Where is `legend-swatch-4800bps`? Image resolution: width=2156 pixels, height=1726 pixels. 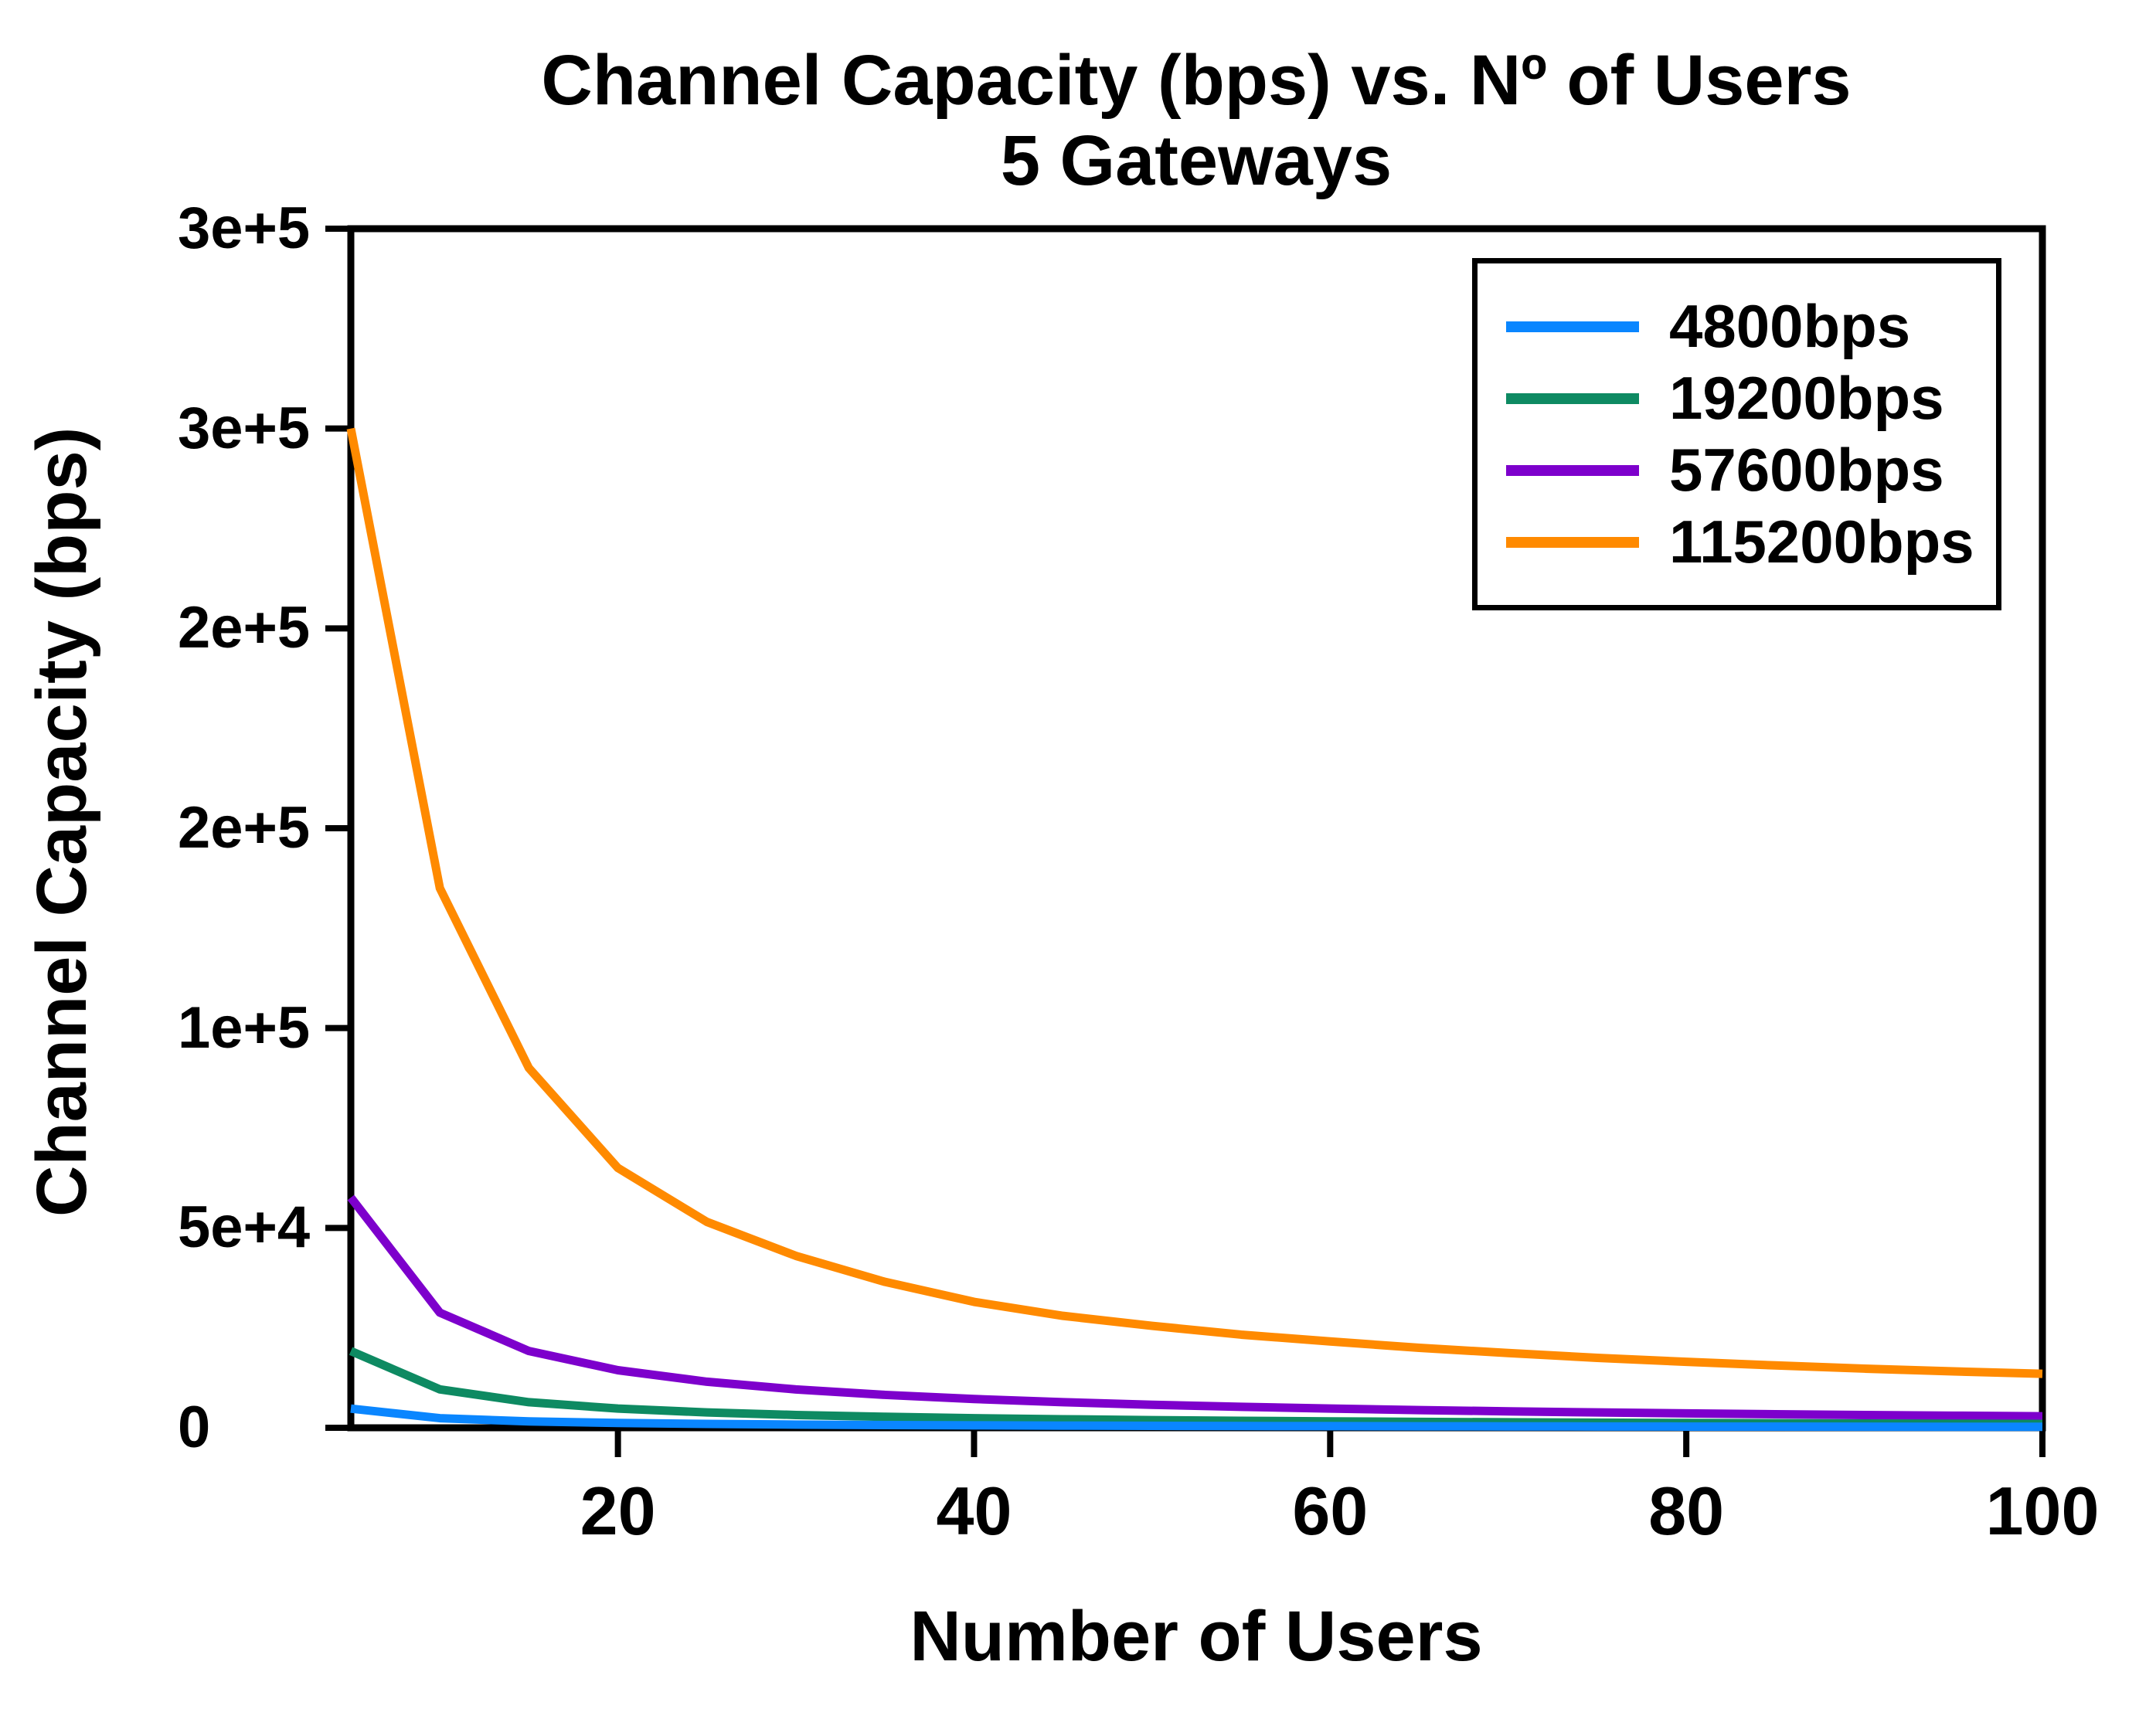 legend-swatch-4800bps is located at coordinates (1572, 326).